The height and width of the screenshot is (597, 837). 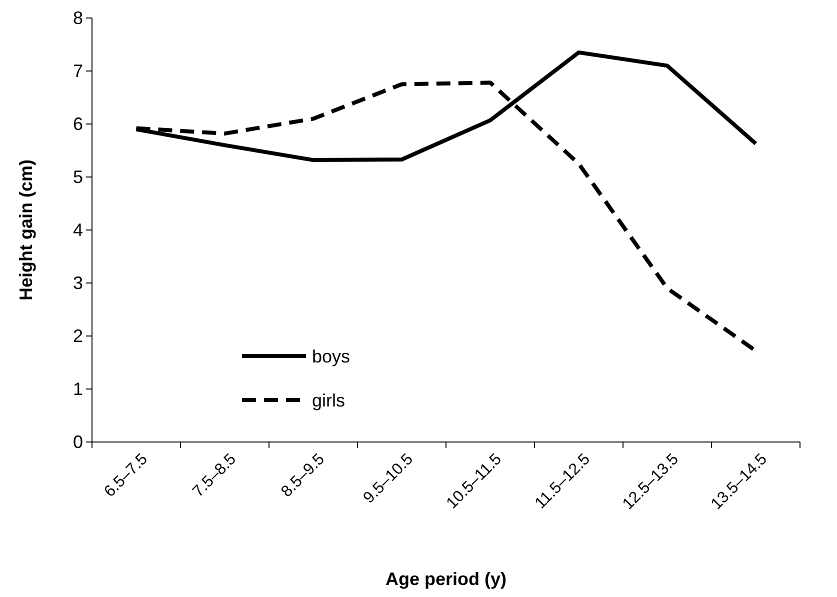 I want to click on y-tick-label: 1, so click(x=77, y=388).